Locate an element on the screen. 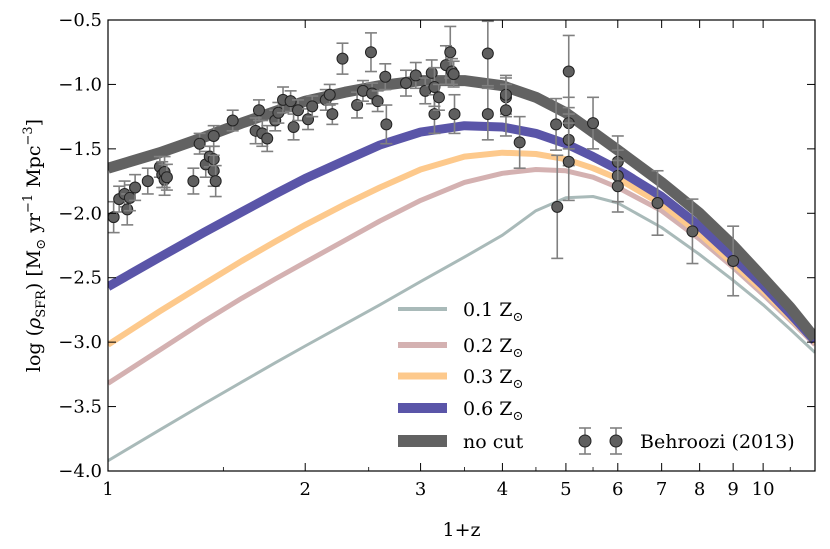  x-tick-label: 5 is located at coordinates (565, 489).